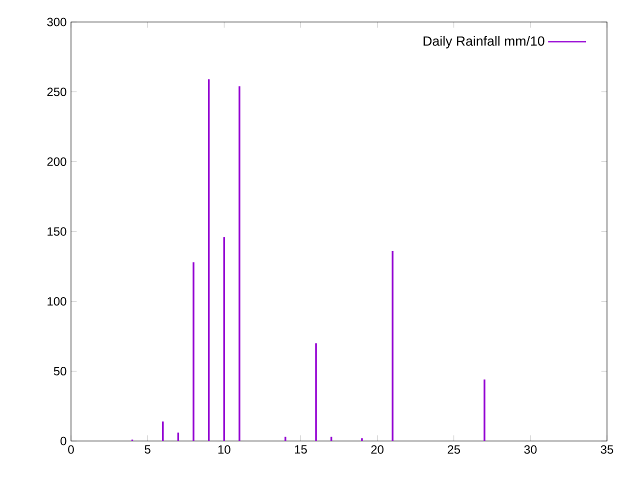  Describe the element at coordinates (60, 371) in the screenshot. I see `y-tick-label: 50` at that location.